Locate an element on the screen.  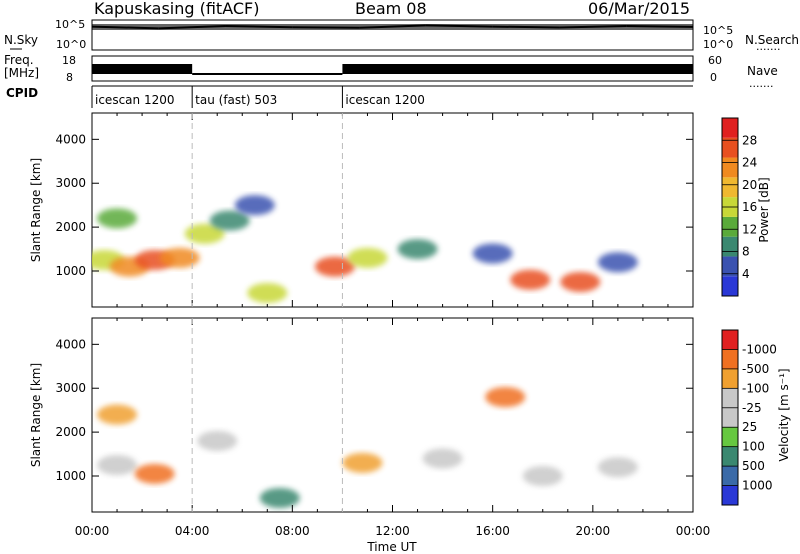
power-colorbar: 4 8 12 16 20 24 28 Power [dB] is located at coordinates (746, 207).